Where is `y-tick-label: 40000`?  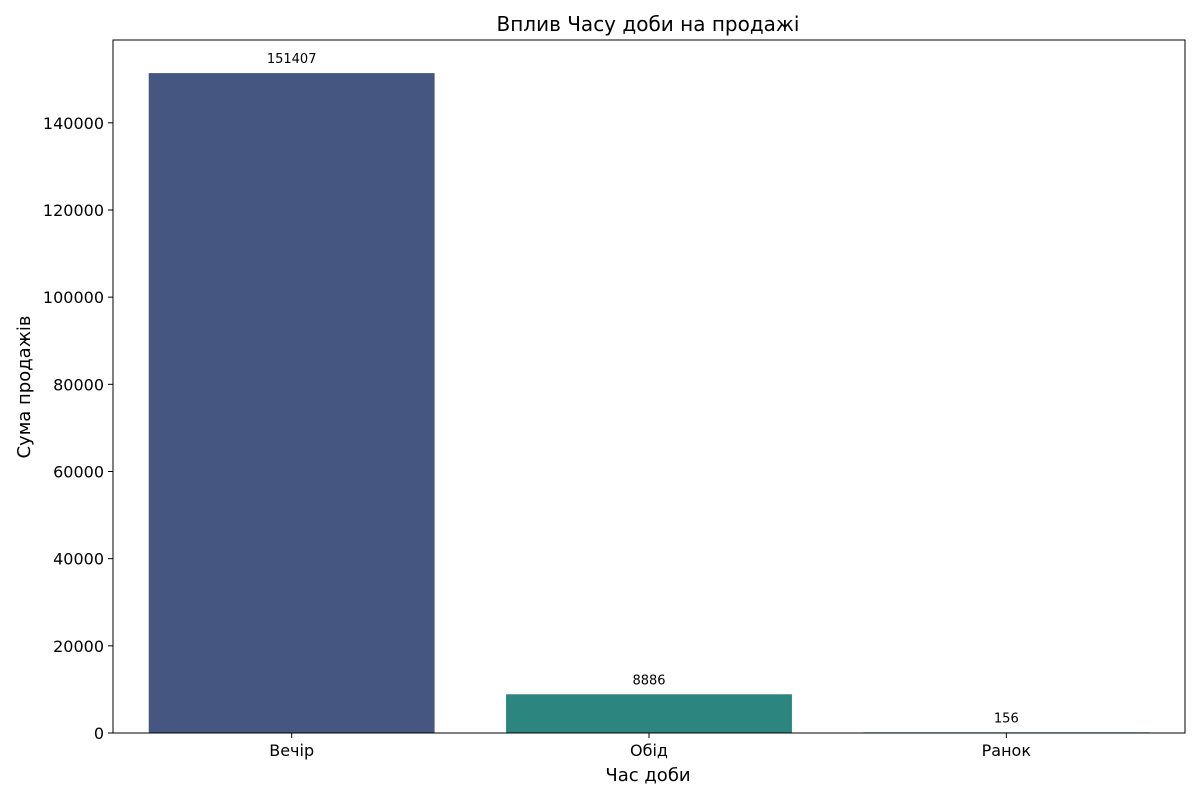
y-tick-label: 40000 is located at coordinates (78, 559).